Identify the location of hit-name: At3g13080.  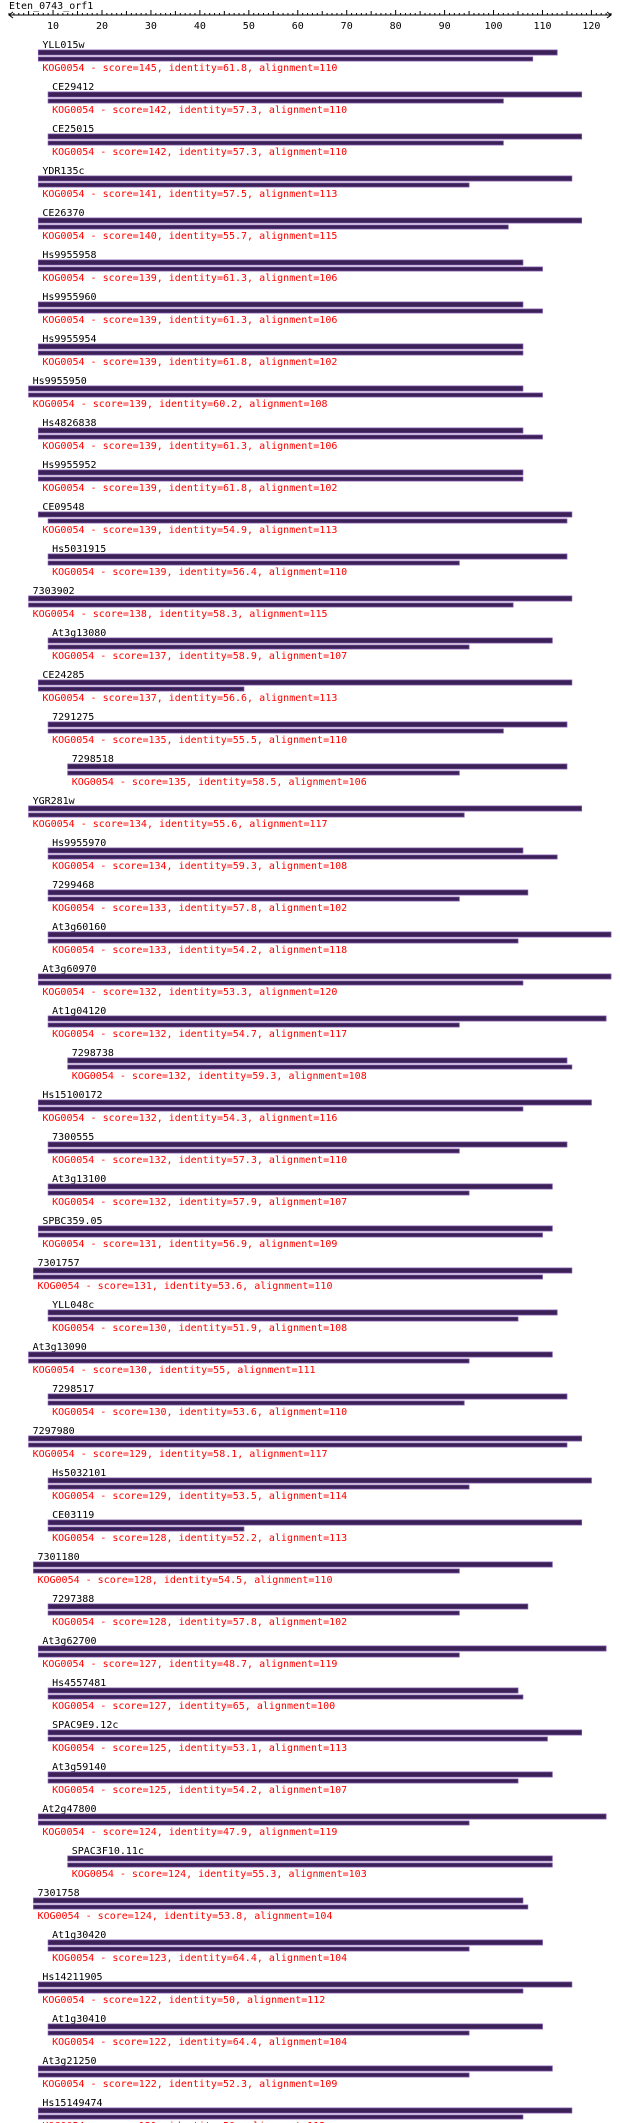
(79, 633).